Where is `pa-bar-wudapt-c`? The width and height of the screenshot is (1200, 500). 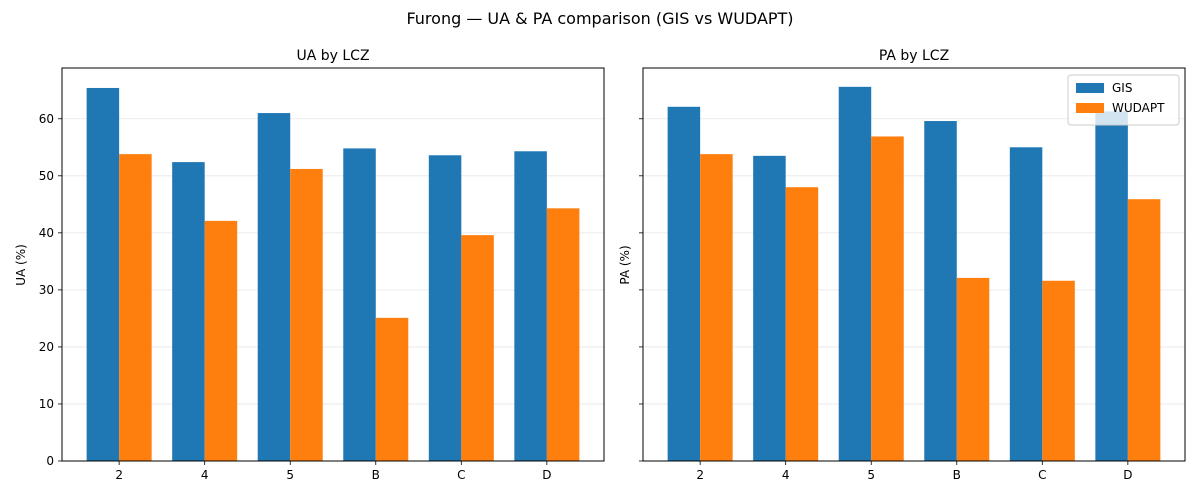
pa-bar-wudapt-c is located at coordinates (1058, 370).